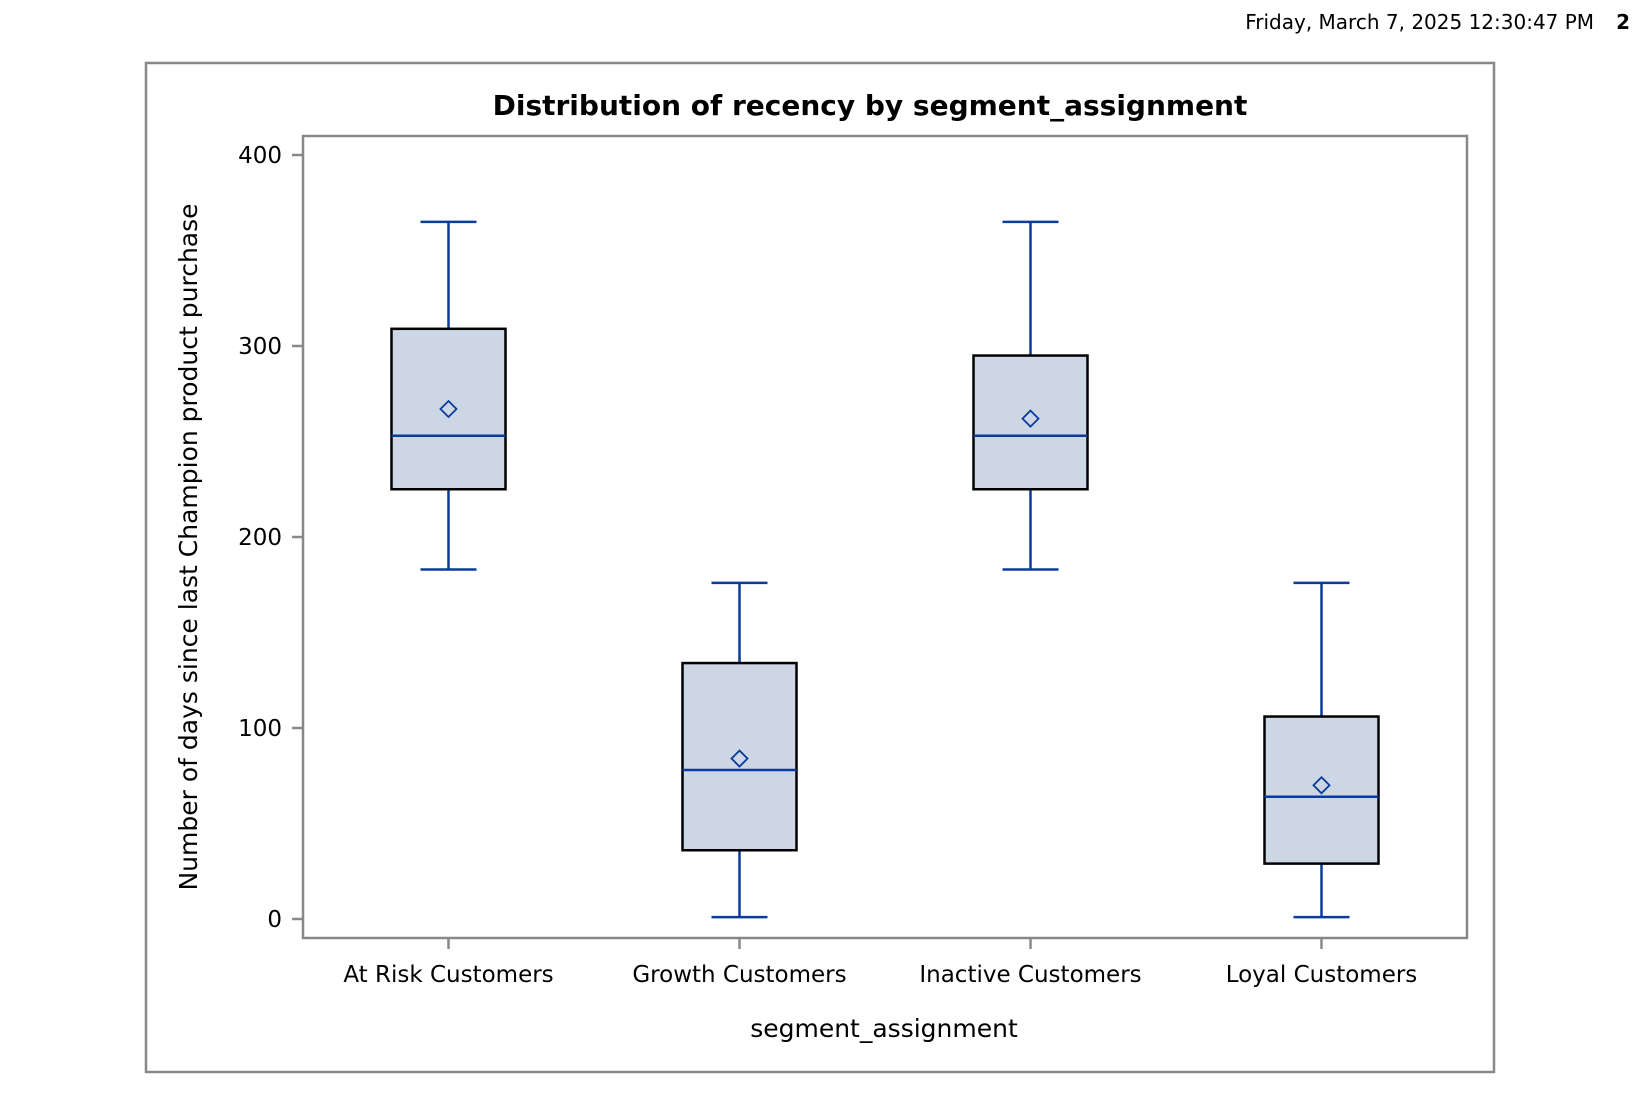 This screenshot has height=1093, width=1650. Describe the element at coordinates (1030, 975) in the screenshot. I see `x-tick-label: Inactive Customers` at that location.